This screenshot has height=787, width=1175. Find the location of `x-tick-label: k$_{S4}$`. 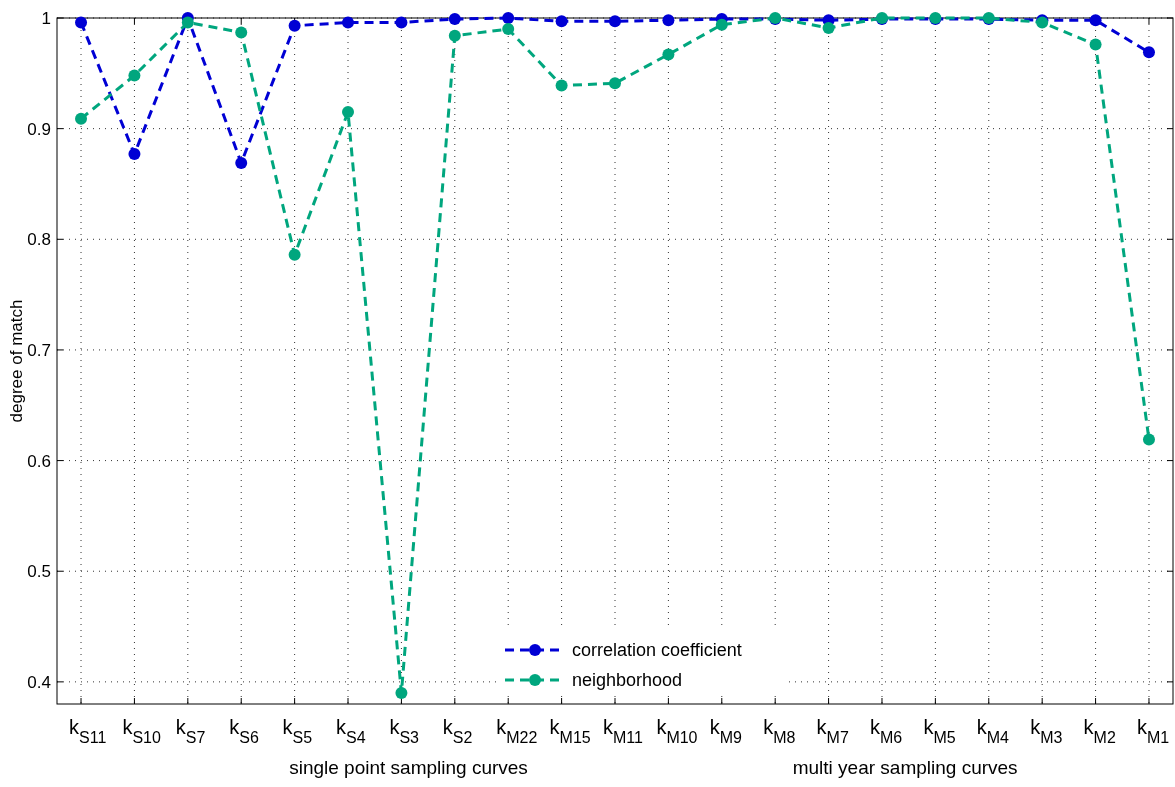

x-tick-label: k$_{S4}$ is located at coordinates (351, 731).